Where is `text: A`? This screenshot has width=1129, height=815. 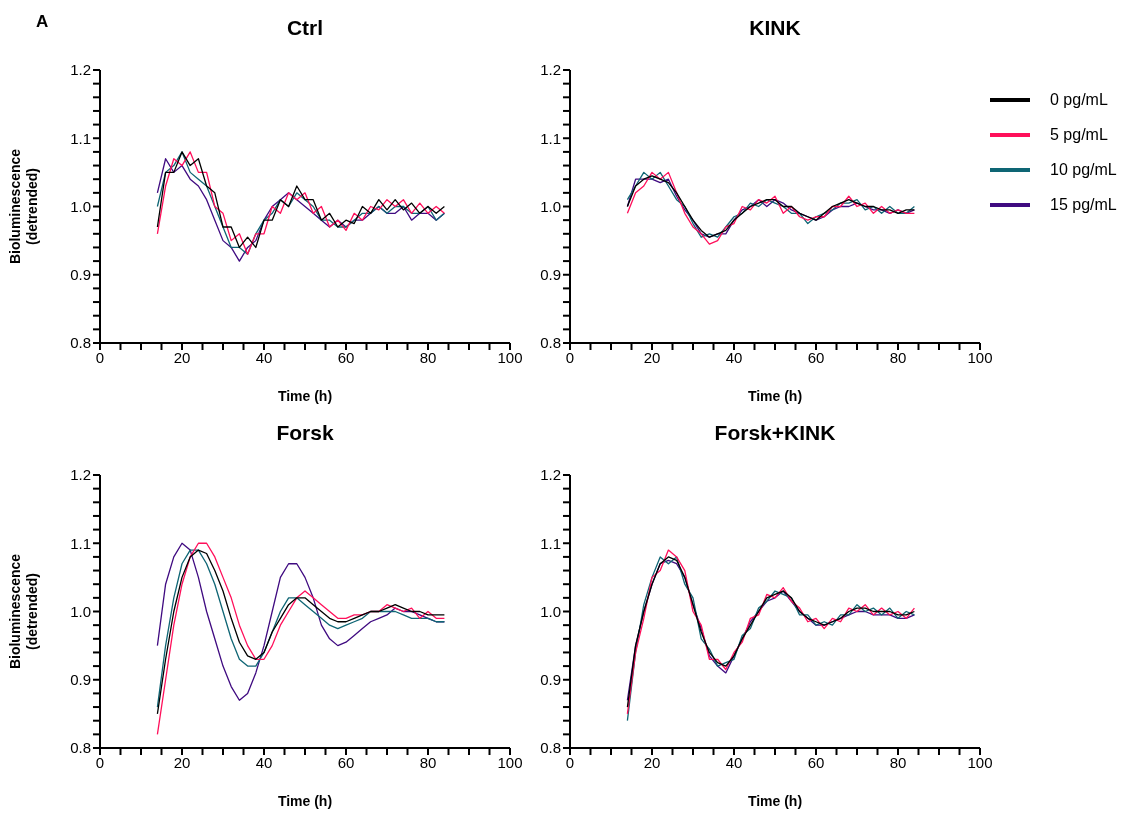
text: A is located at coordinates (42, 22).